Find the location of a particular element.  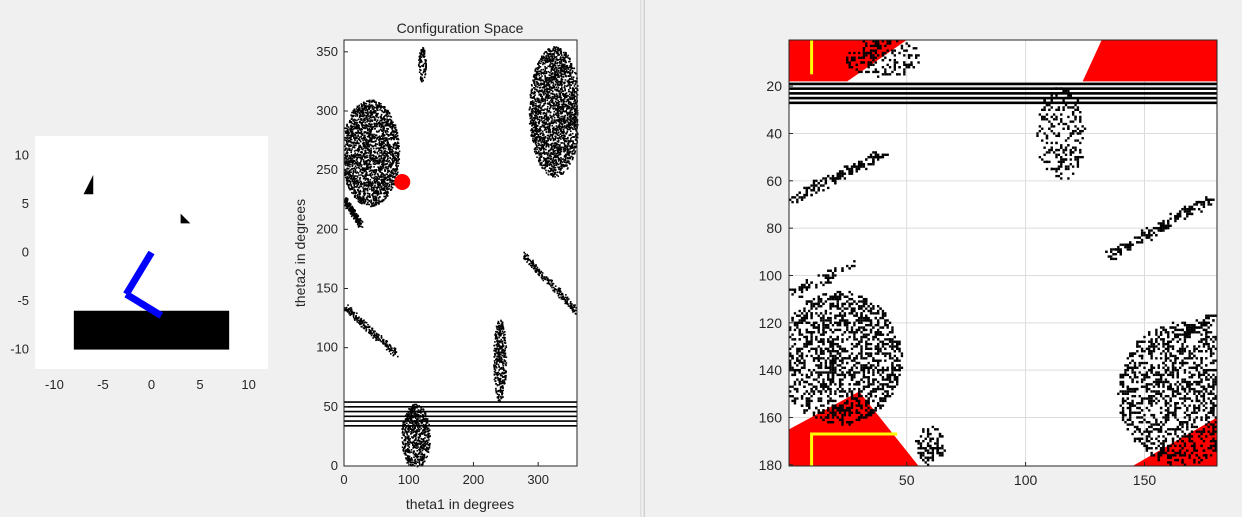

workspace-x-tick-label: 10 is located at coordinates (248, 384).